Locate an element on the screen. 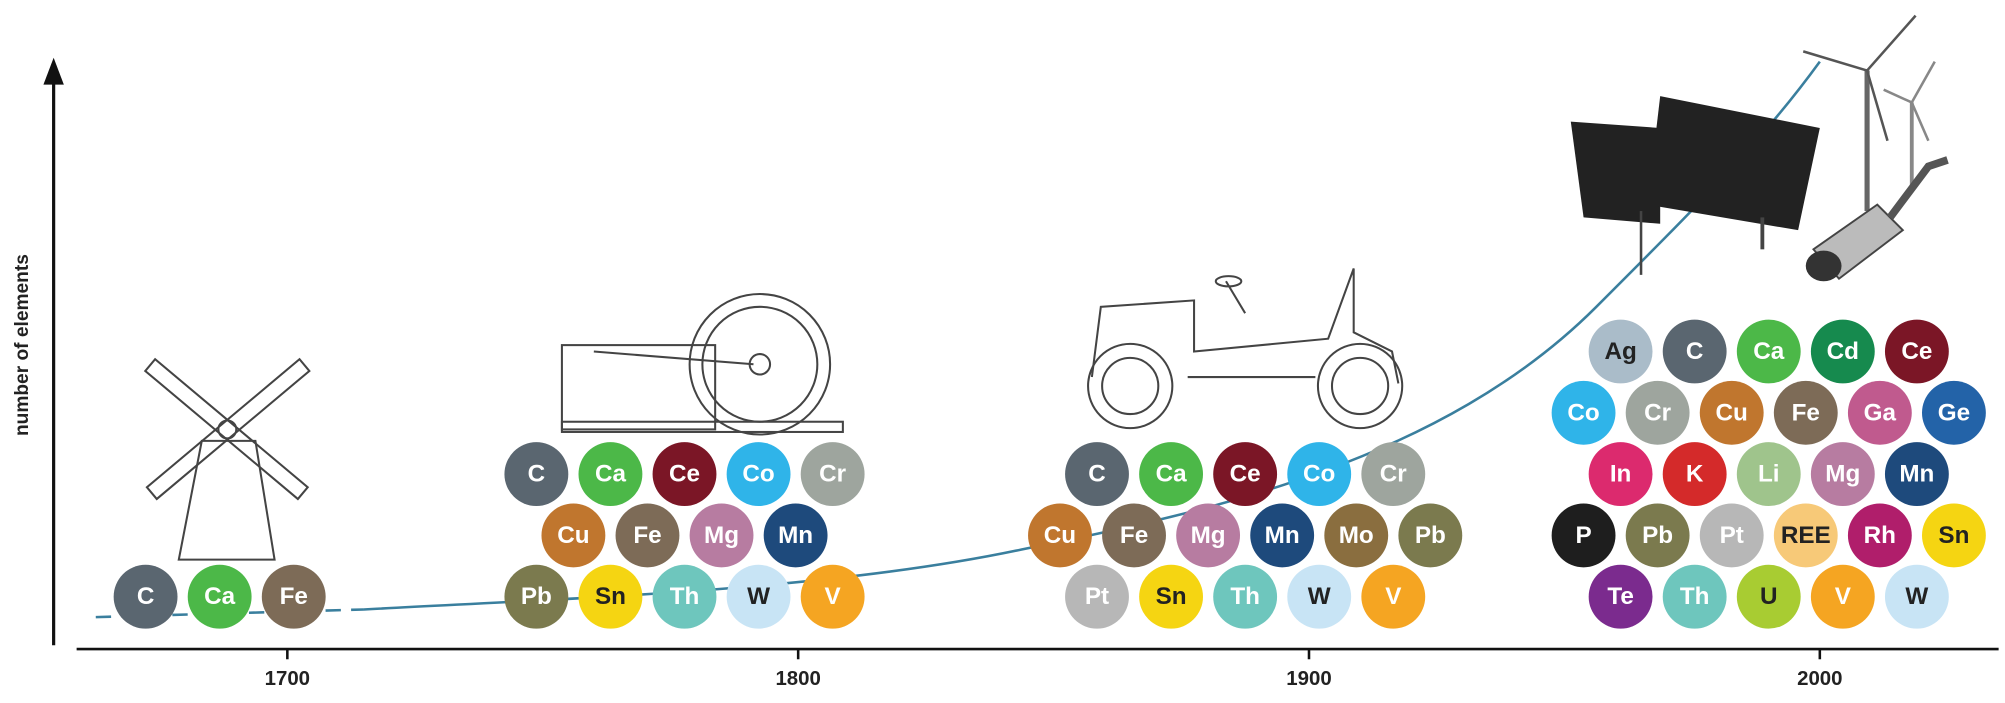 The width and height of the screenshot is (2005, 703). element-symbol: Cd is located at coordinates (1843, 351).